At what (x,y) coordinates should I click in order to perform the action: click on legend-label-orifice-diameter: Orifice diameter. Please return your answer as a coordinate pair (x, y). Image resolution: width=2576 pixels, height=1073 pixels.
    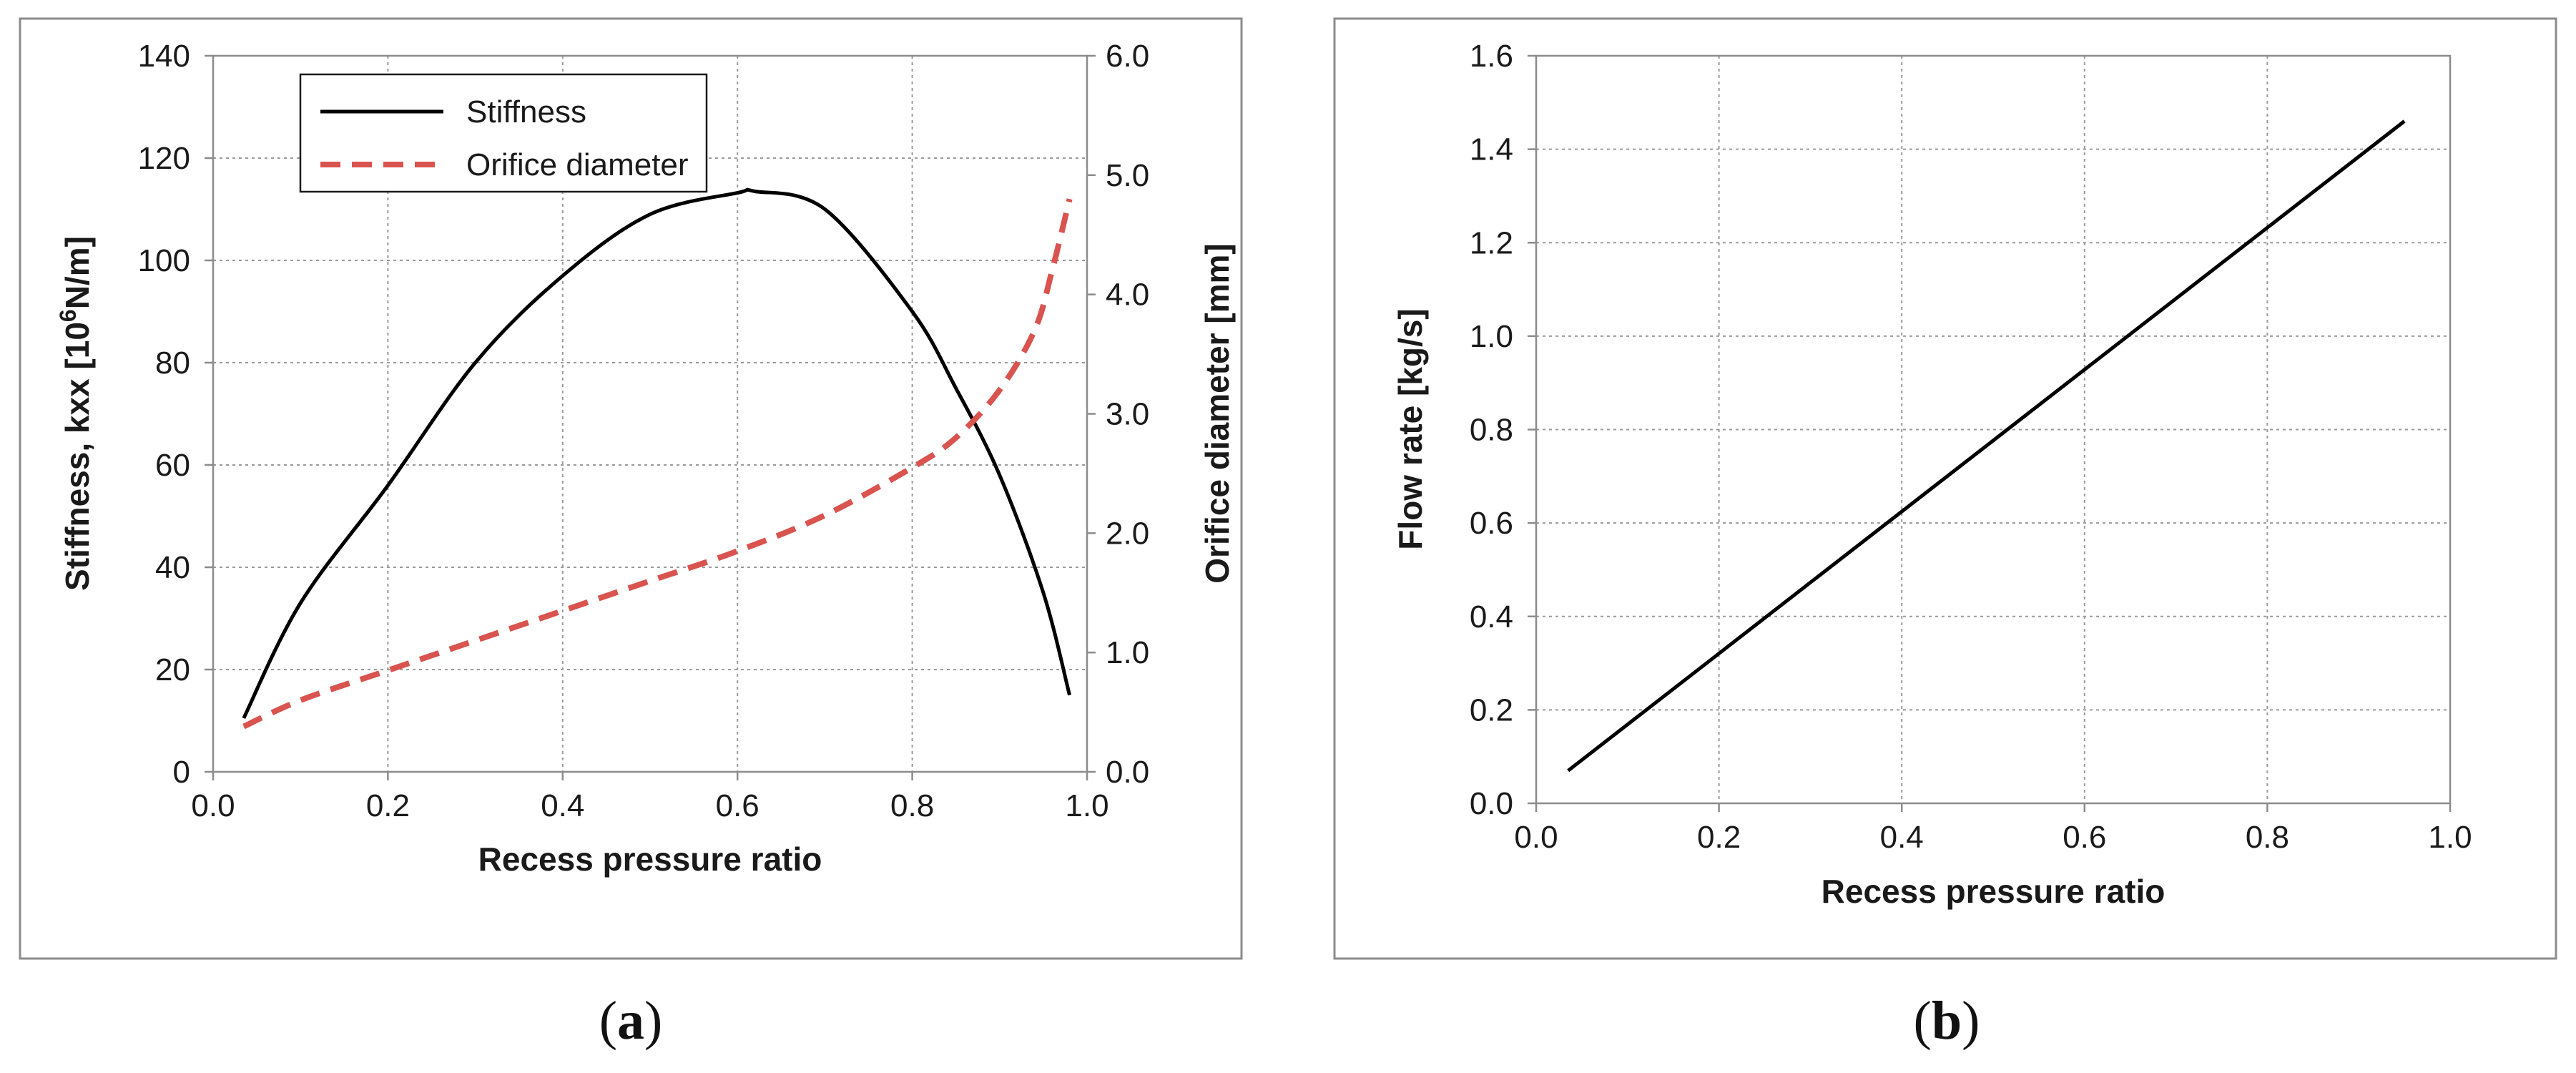
    Looking at the image, I should click on (577, 164).